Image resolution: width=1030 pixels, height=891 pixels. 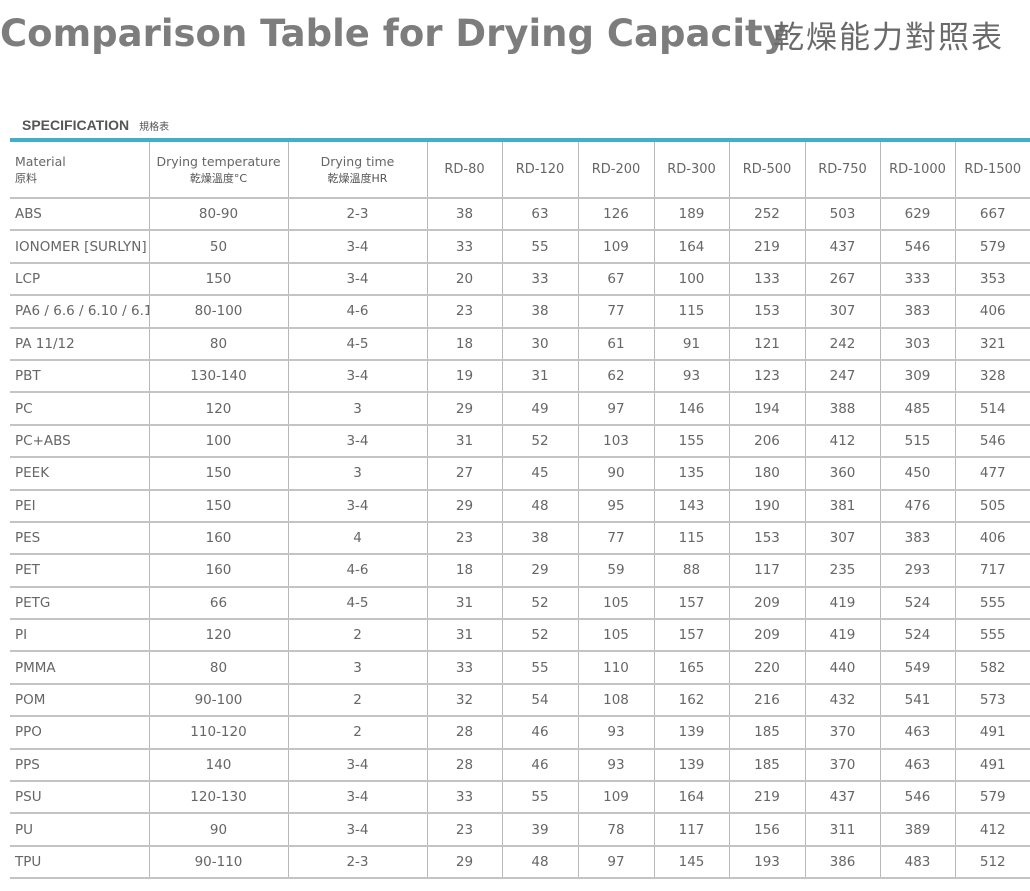 I want to click on table-row: PPO 110-120 2 28 46 93 139 185 370 463 491, so click(x=520, y=733).